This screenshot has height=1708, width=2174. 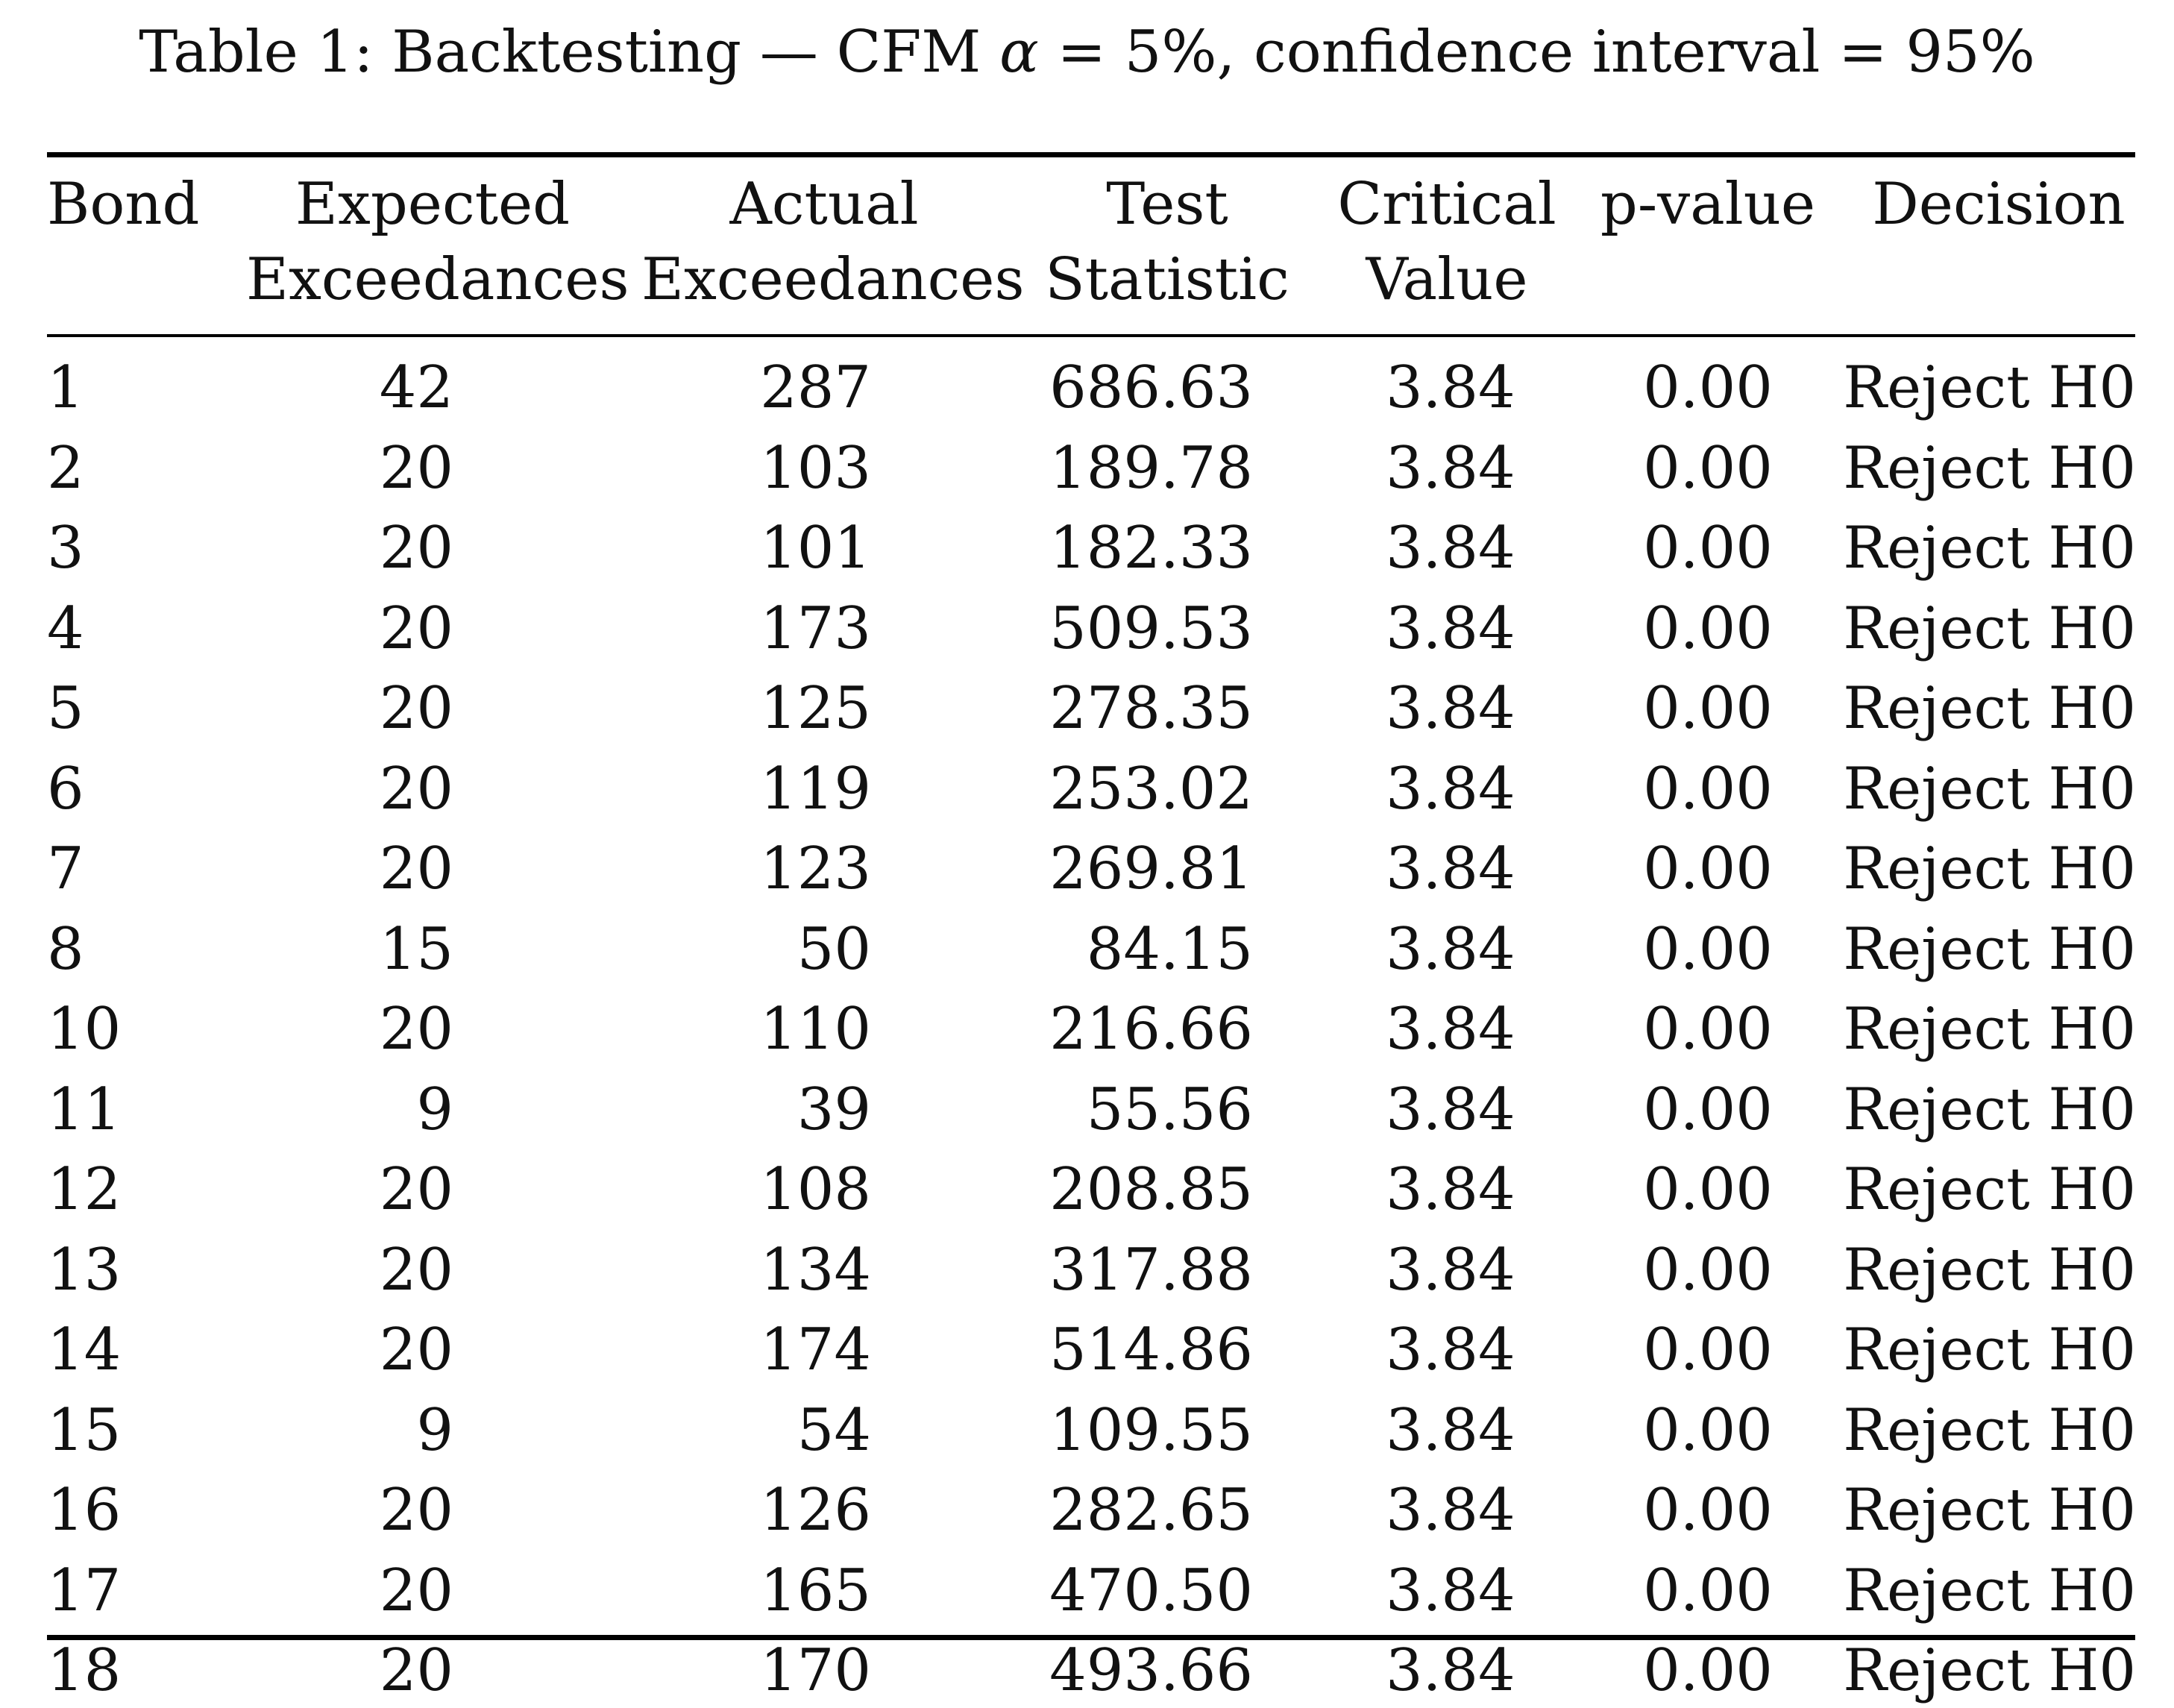 I want to click on caption-prefix: Table 1: Backtesting — CFM, so click(x=569, y=52).